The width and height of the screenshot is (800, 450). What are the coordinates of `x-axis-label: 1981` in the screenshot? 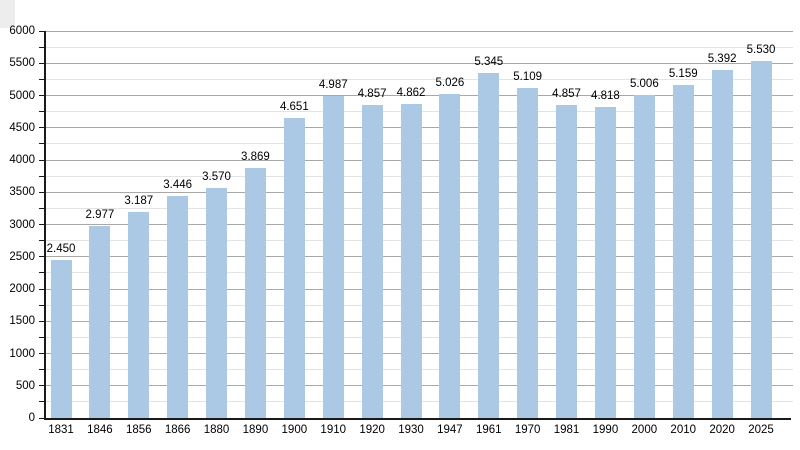 It's located at (566, 430).